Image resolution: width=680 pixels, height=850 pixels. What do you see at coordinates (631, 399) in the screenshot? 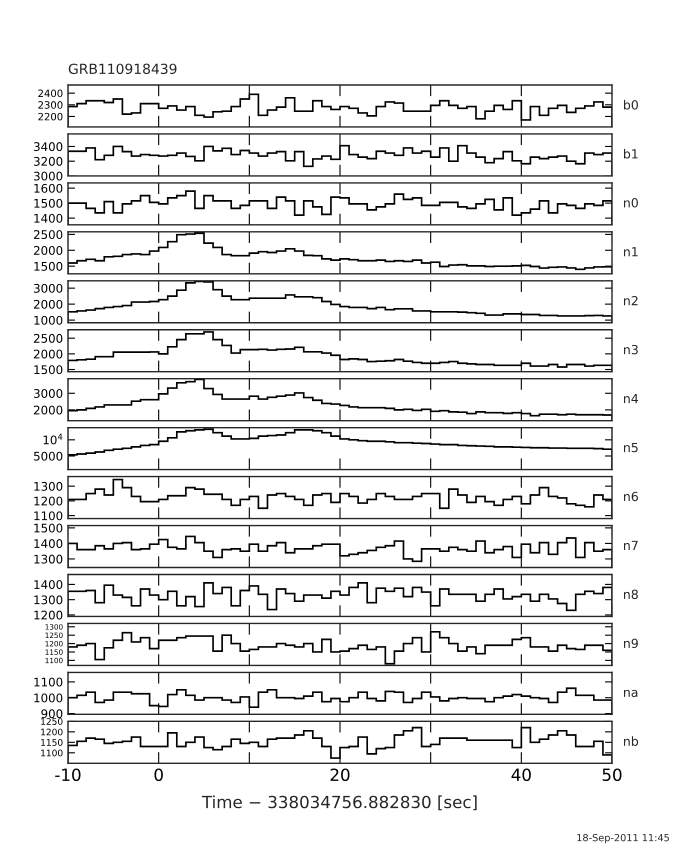
I see `text: n4` at bounding box center [631, 399].